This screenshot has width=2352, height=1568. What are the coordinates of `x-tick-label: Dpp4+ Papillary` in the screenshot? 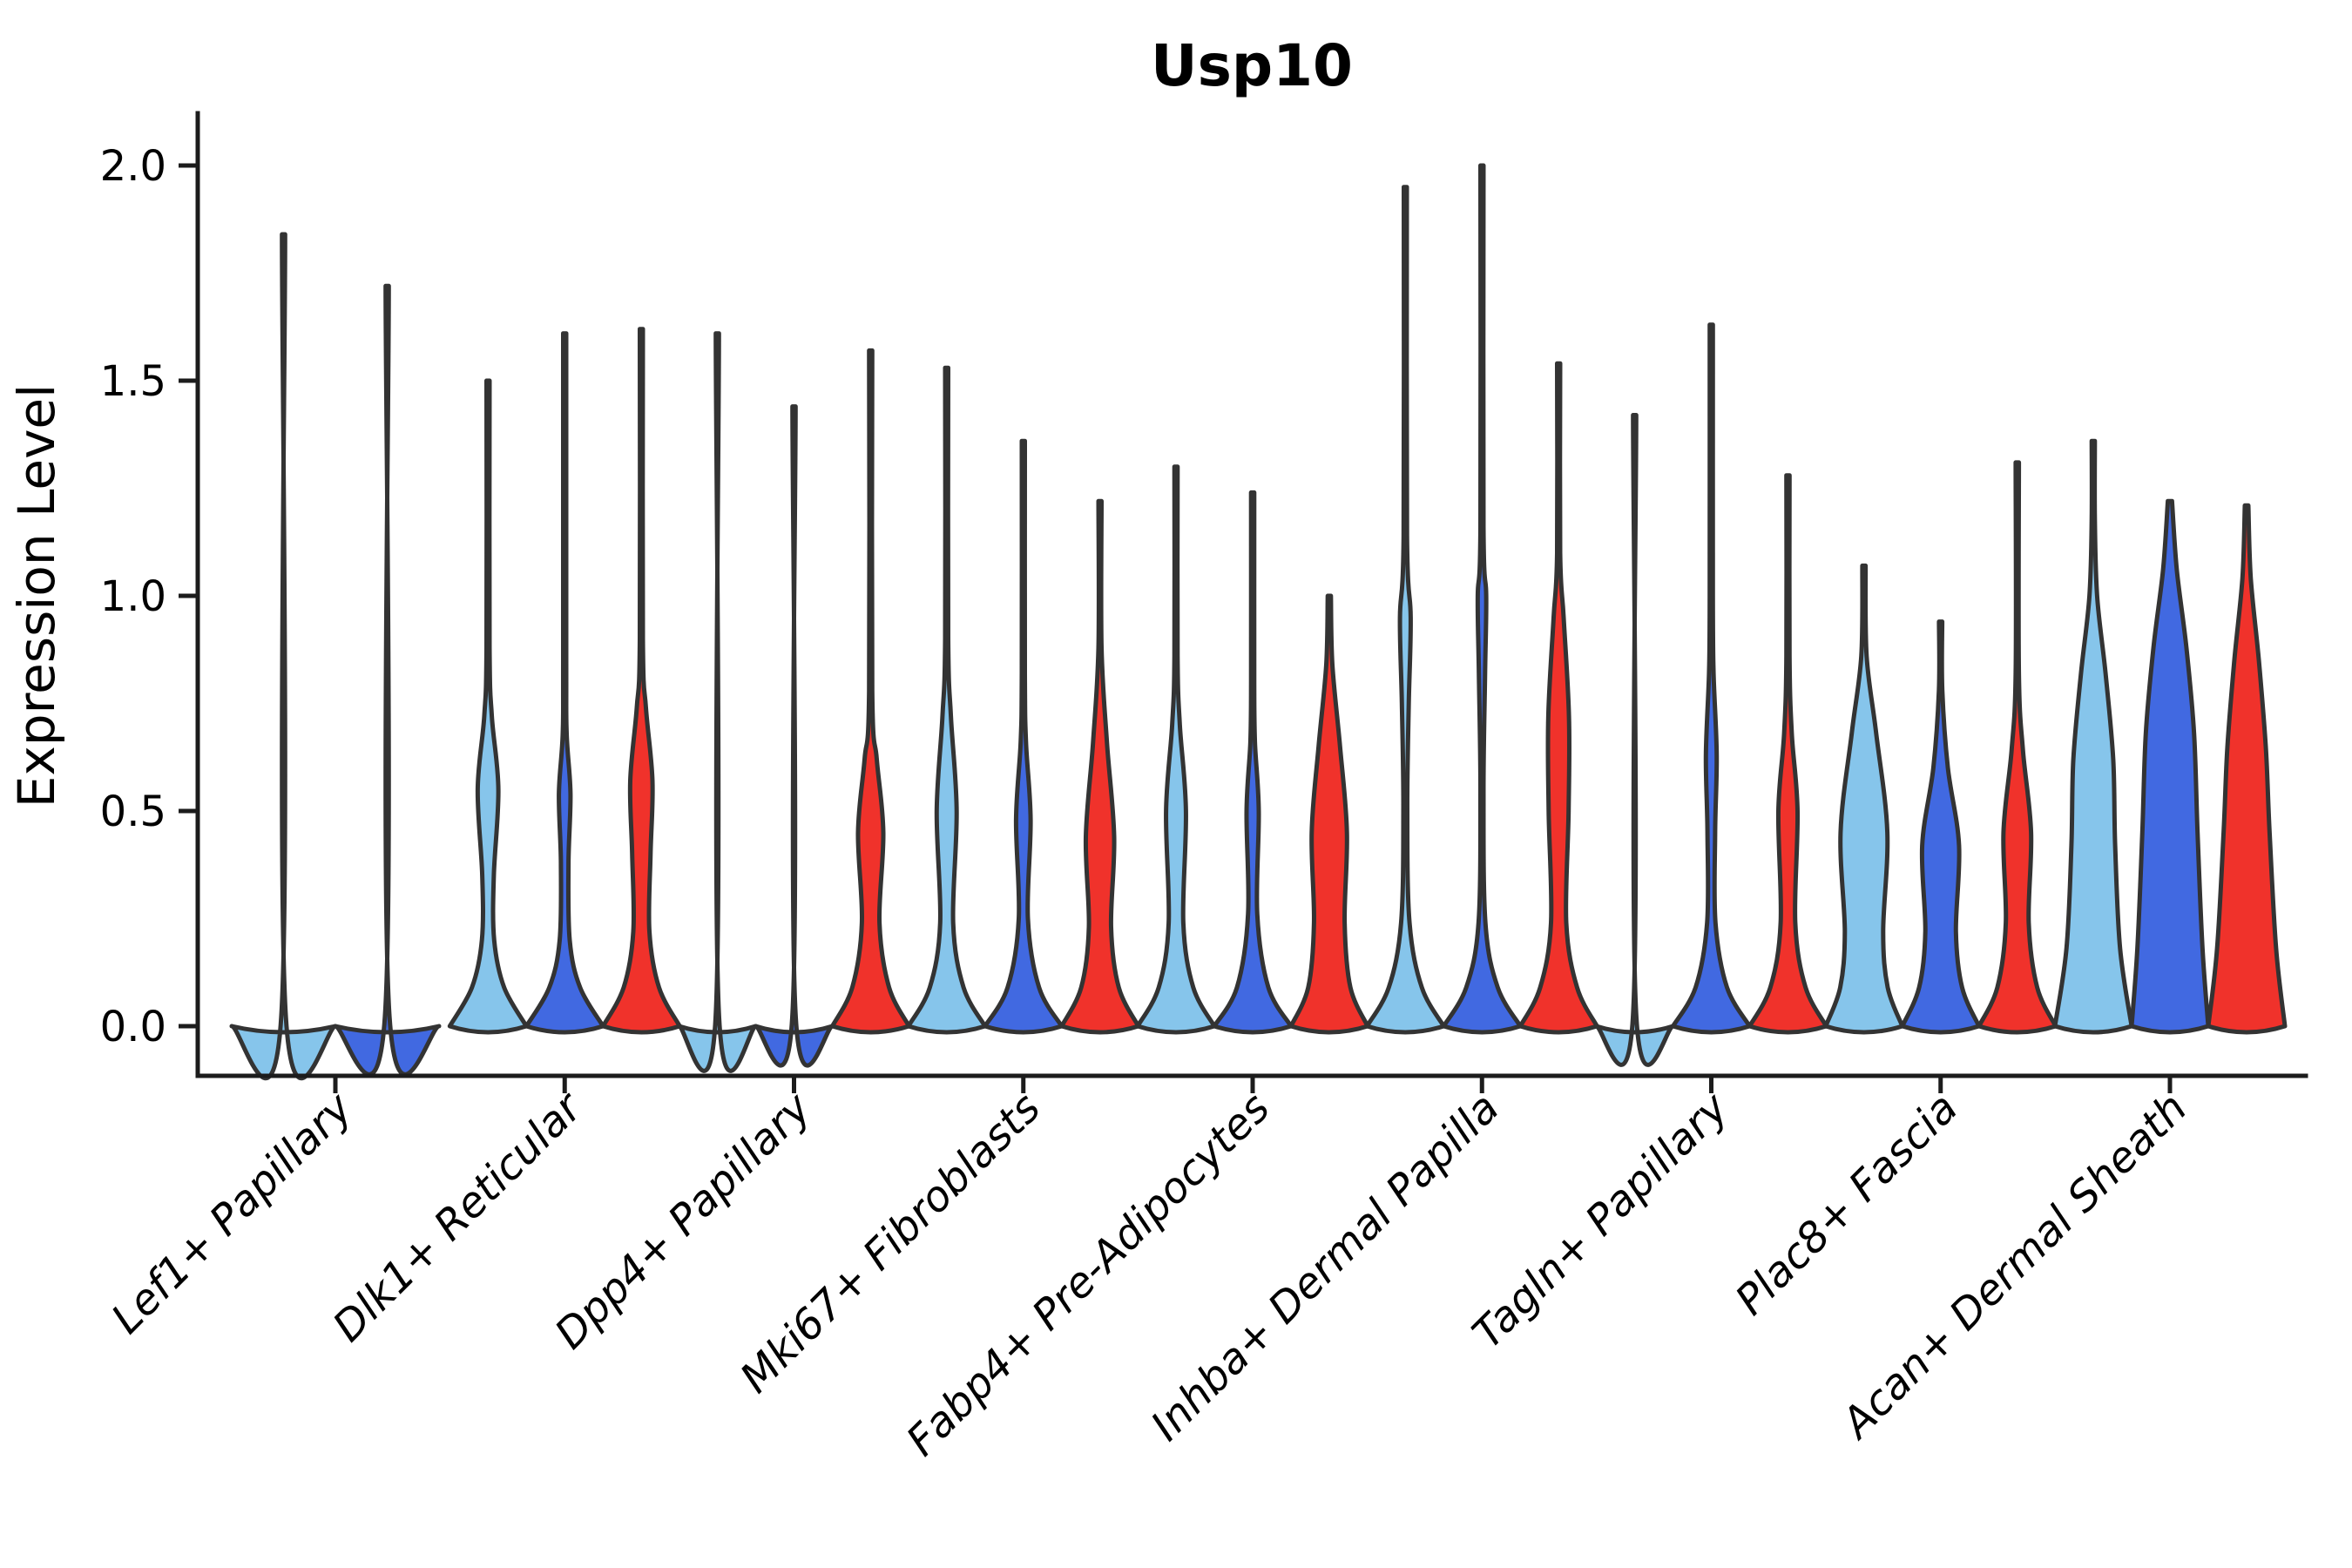 It's located at (683, 1221).